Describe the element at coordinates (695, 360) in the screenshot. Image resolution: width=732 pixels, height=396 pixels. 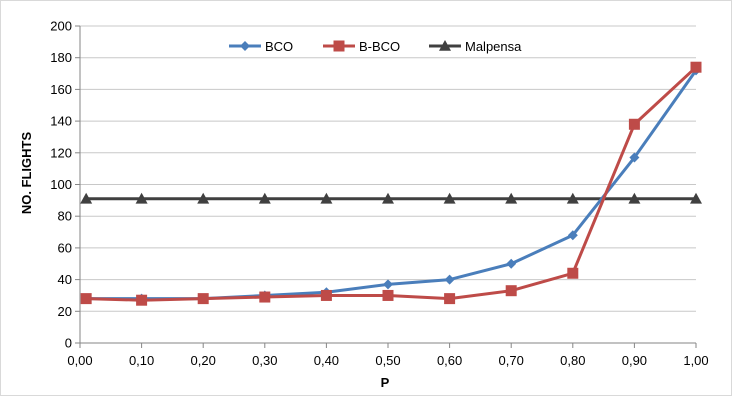
I see `x-tick-label: 1,00` at that location.